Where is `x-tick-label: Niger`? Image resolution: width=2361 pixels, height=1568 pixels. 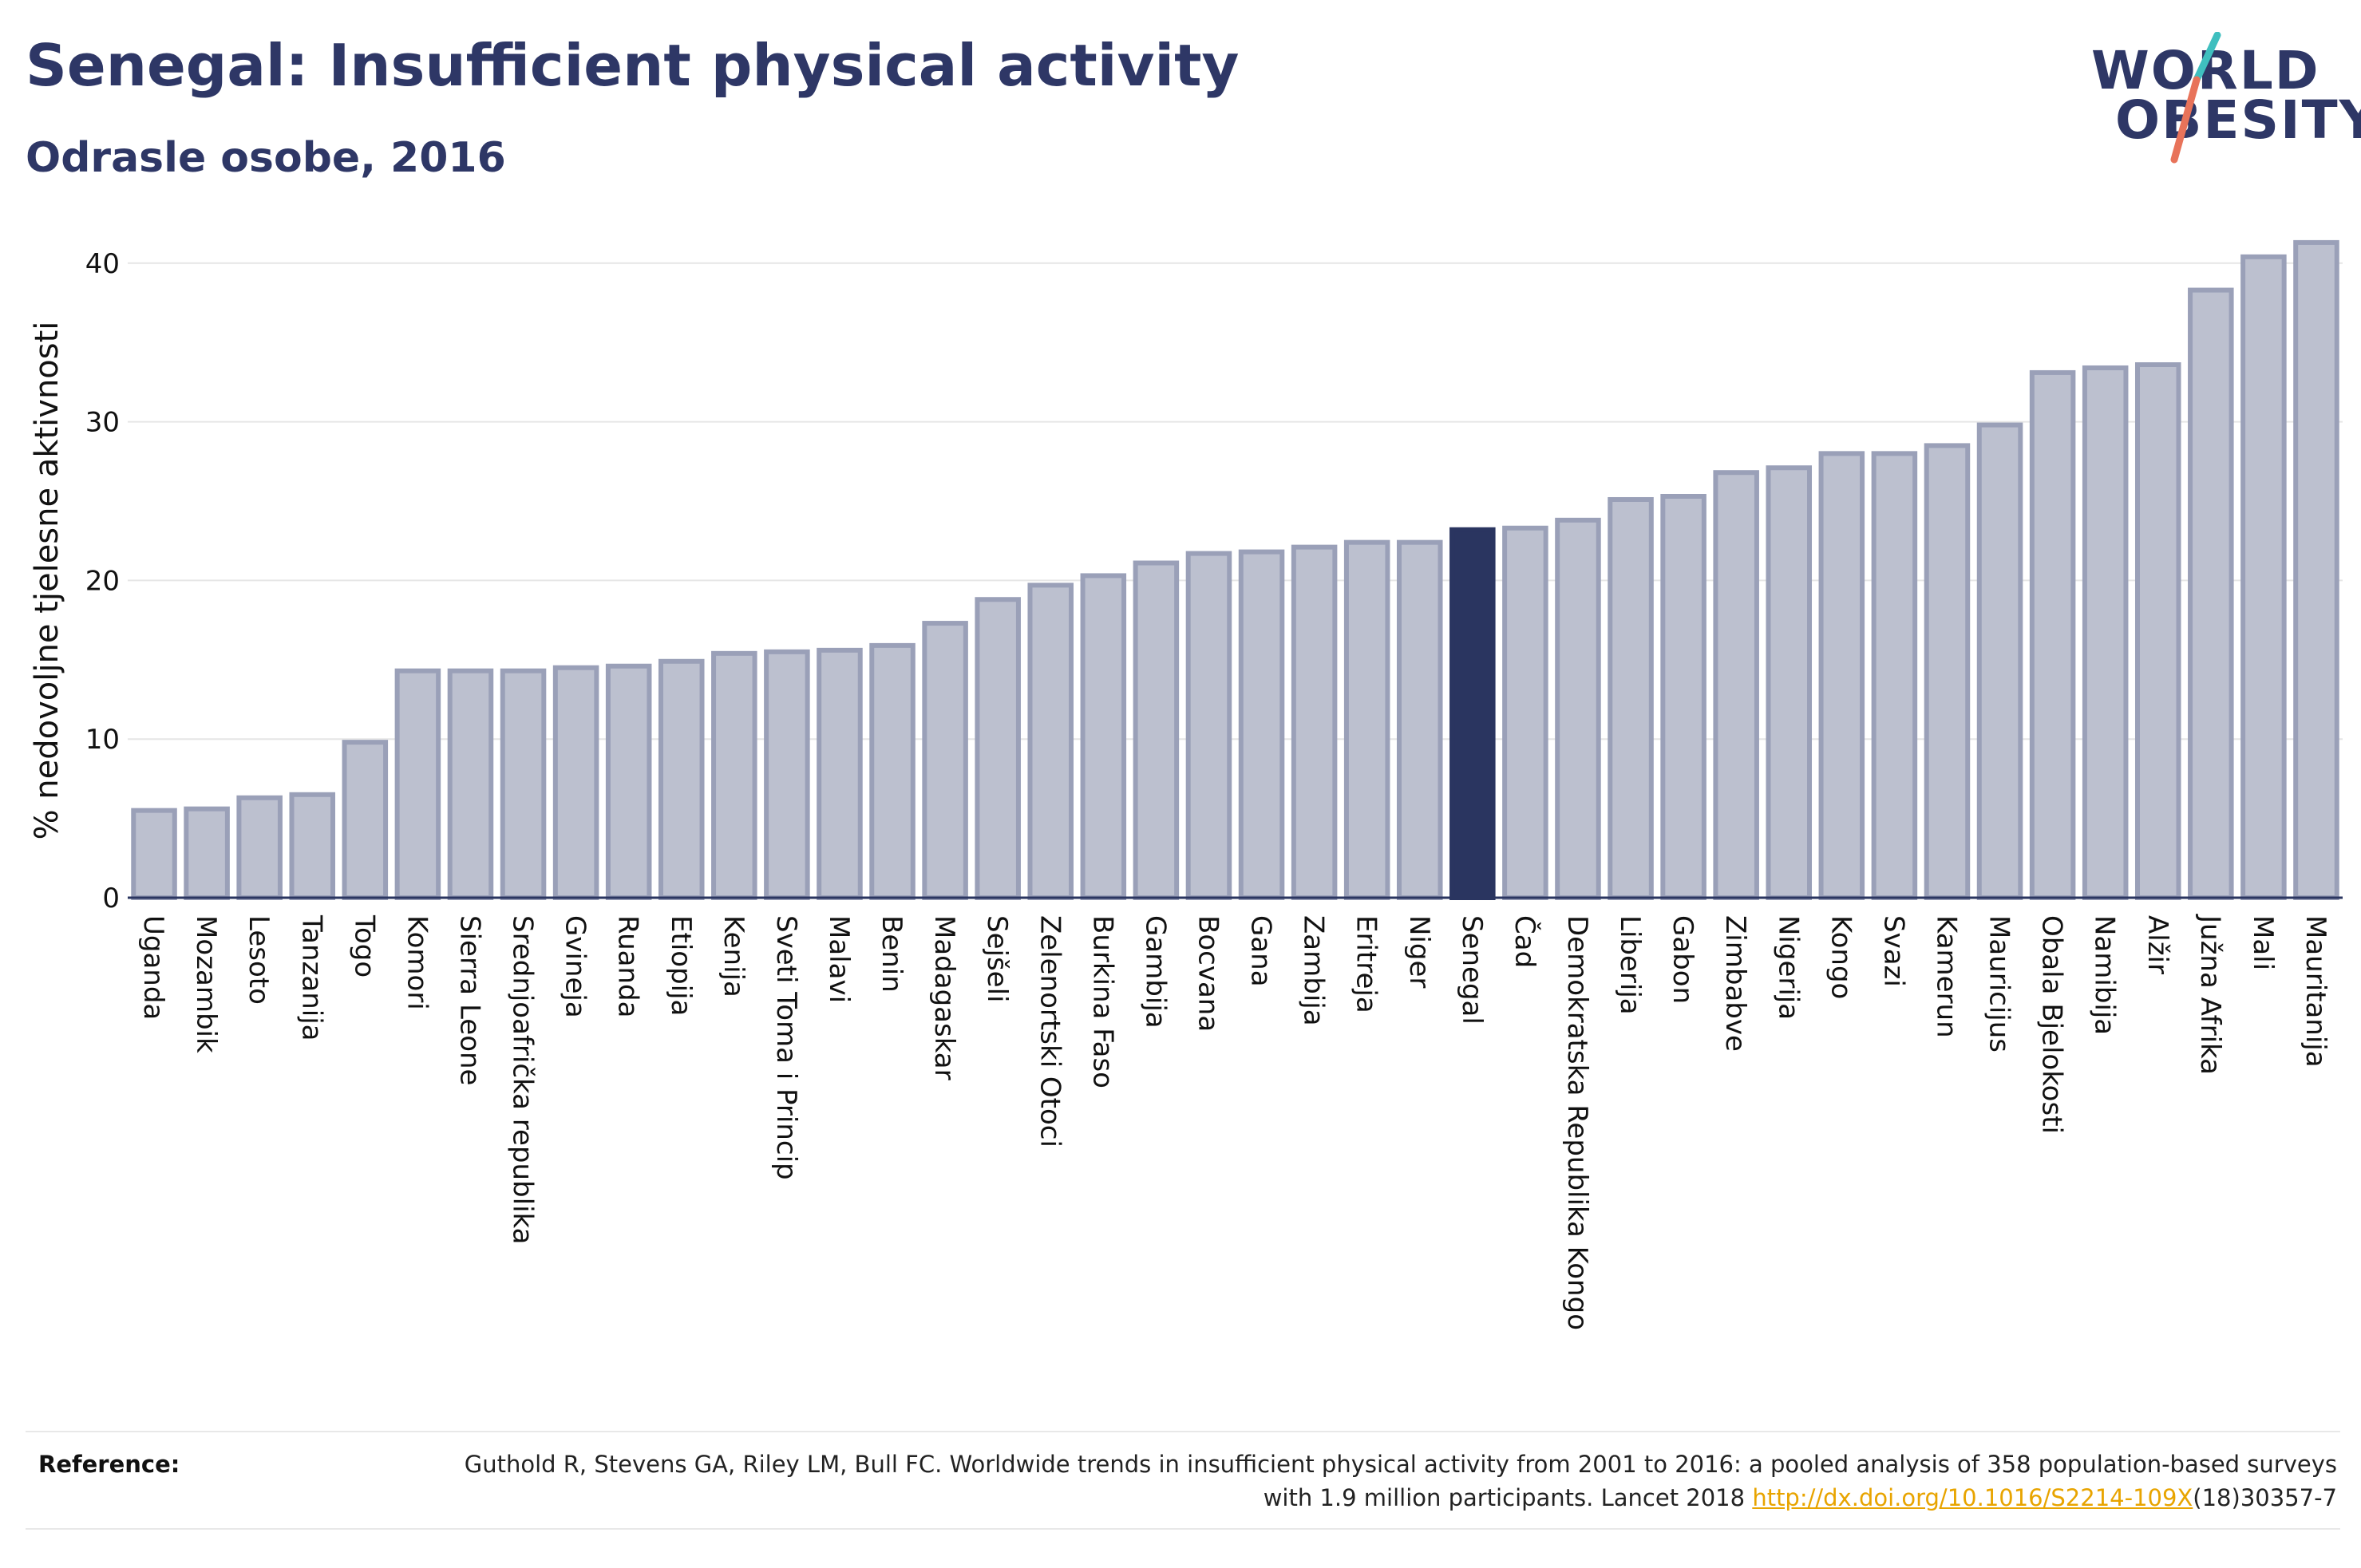
x-tick-label: Niger is located at coordinates (1419, 951).